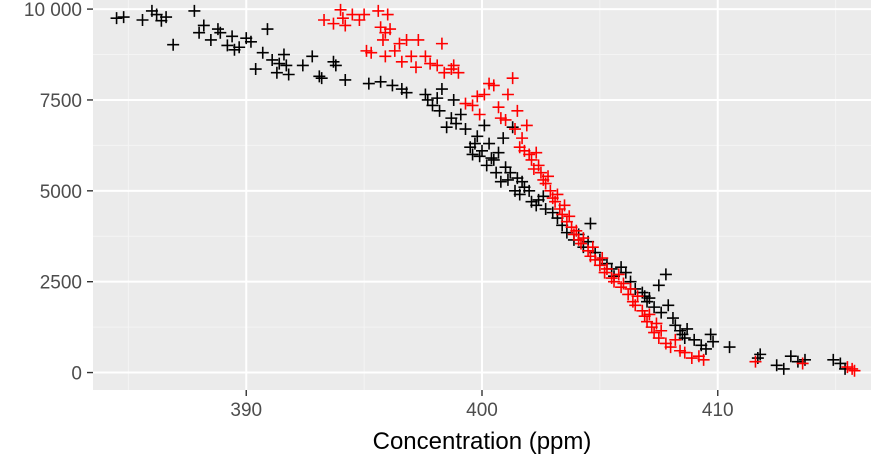 The height and width of the screenshot is (458, 871). I want to click on y-axis: 0 2500 5000 7500 10 000, so click(58, 192).